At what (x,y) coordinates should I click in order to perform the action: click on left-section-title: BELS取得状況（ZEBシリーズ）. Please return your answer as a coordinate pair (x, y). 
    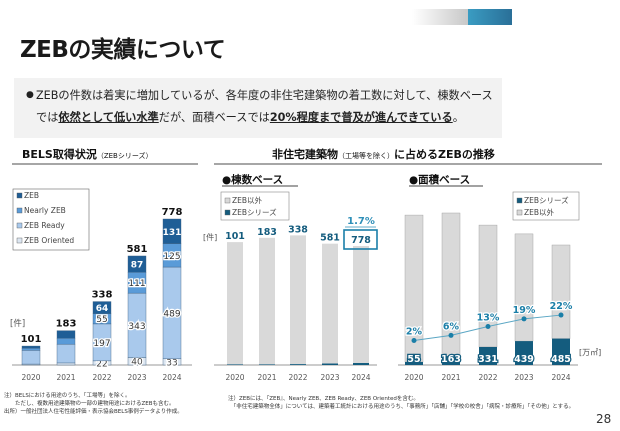
    Looking at the image, I should click on (87, 154).